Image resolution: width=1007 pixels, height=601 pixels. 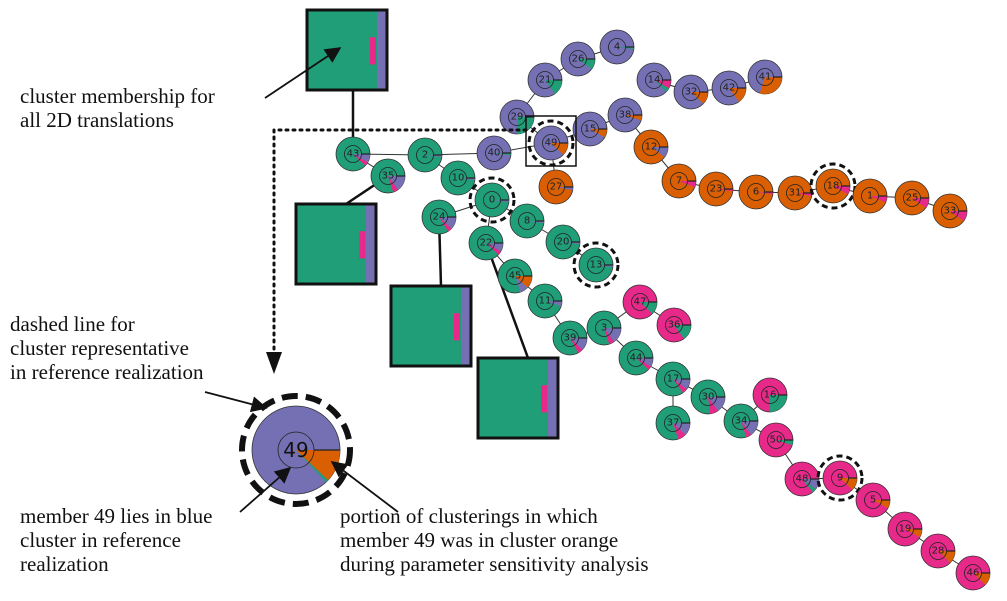 I want to click on cluster-node-49: 49, so click(x=551, y=143).